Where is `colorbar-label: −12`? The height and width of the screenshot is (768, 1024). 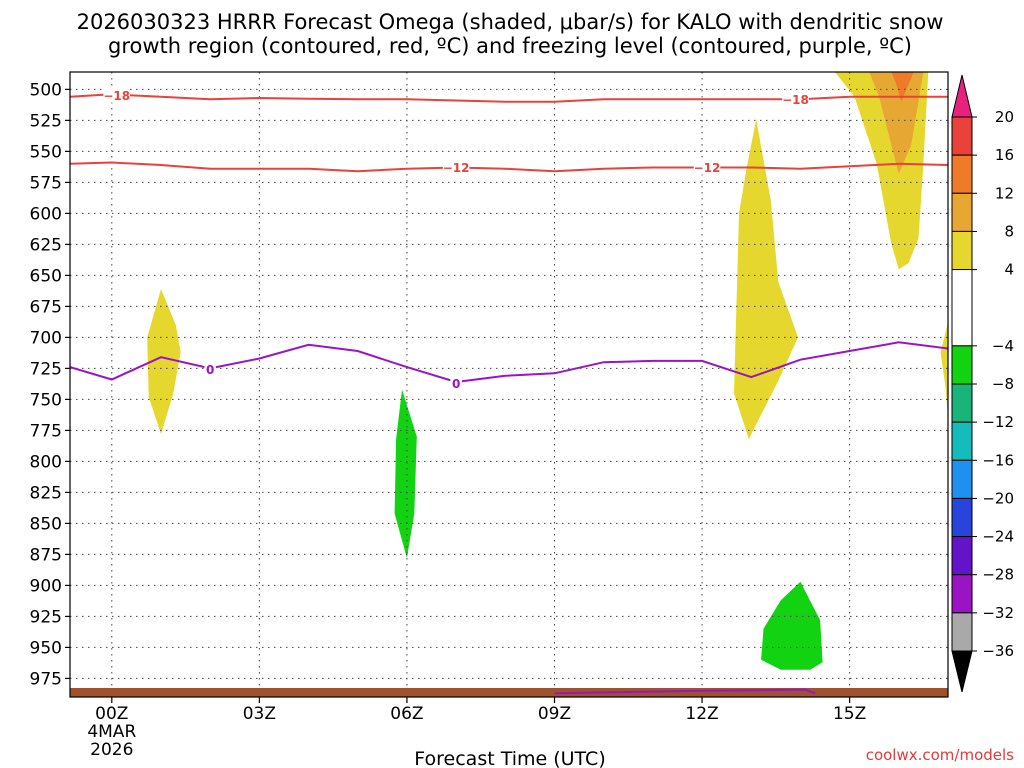
colorbar-label: −12 is located at coordinates (998, 422).